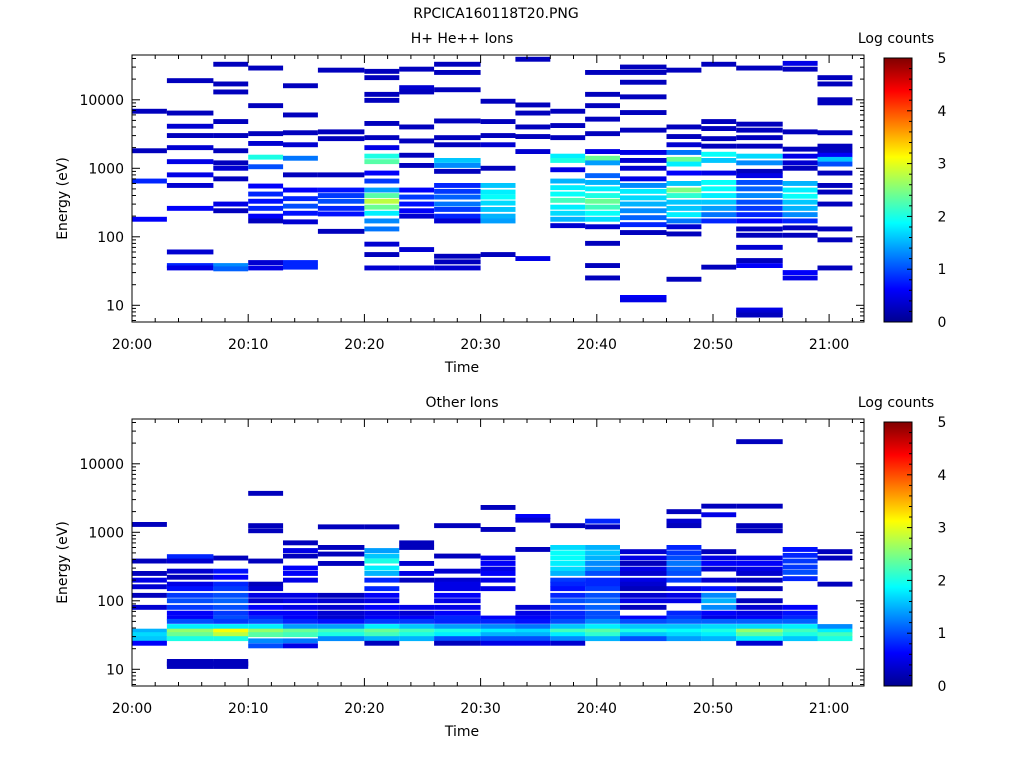 The height and width of the screenshot is (768, 1024). I want to click on y-axis-label: Energy (eV), so click(63, 198).